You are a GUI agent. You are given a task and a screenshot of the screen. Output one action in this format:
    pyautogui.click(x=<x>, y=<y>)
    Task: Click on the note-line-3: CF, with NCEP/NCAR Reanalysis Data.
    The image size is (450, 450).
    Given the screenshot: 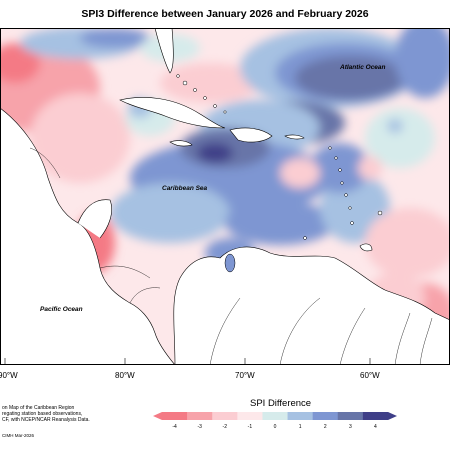 What is the action you would take?
    pyautogui.click(x=46, y=420)
    